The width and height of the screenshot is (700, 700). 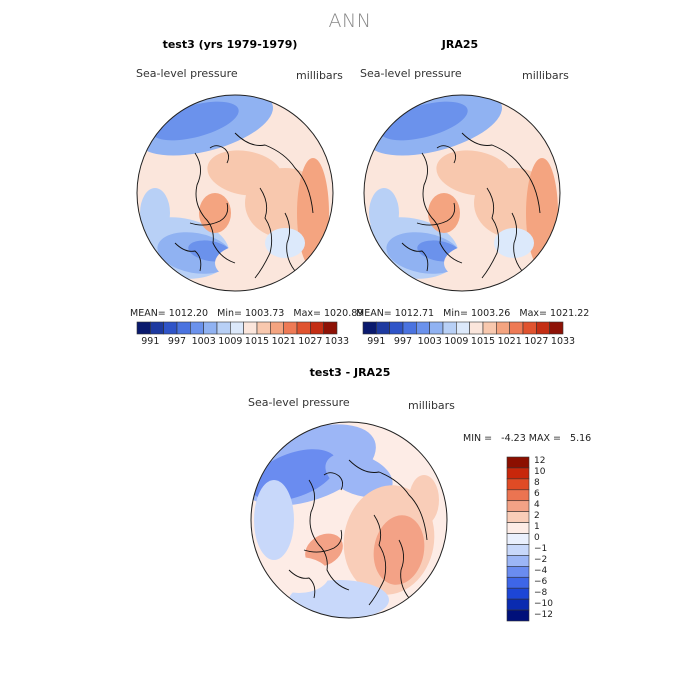 I want to click on colorbar-tick-label: −10, so click(x=543, y=603).